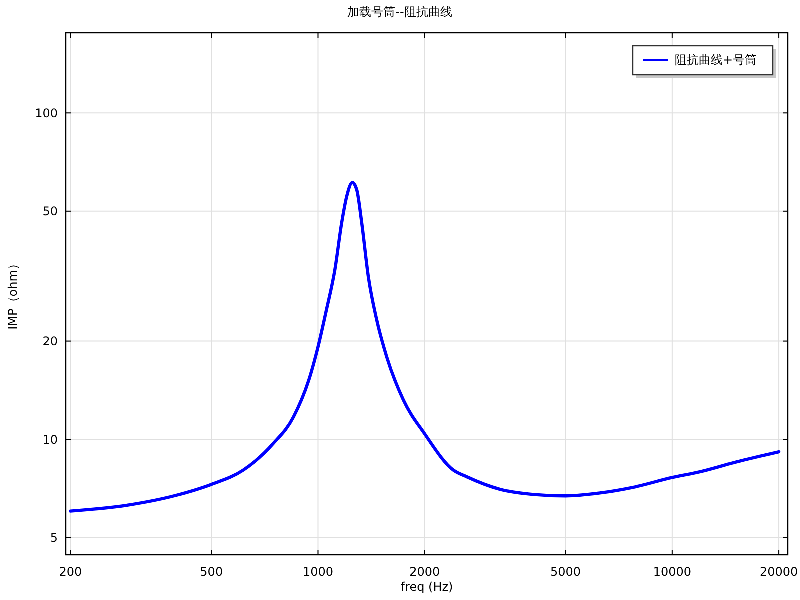 The image size is (800, 600). Describe the element at coordinates (50, 341) in the screenshot. I see `y-tick-label: 20` at that location.